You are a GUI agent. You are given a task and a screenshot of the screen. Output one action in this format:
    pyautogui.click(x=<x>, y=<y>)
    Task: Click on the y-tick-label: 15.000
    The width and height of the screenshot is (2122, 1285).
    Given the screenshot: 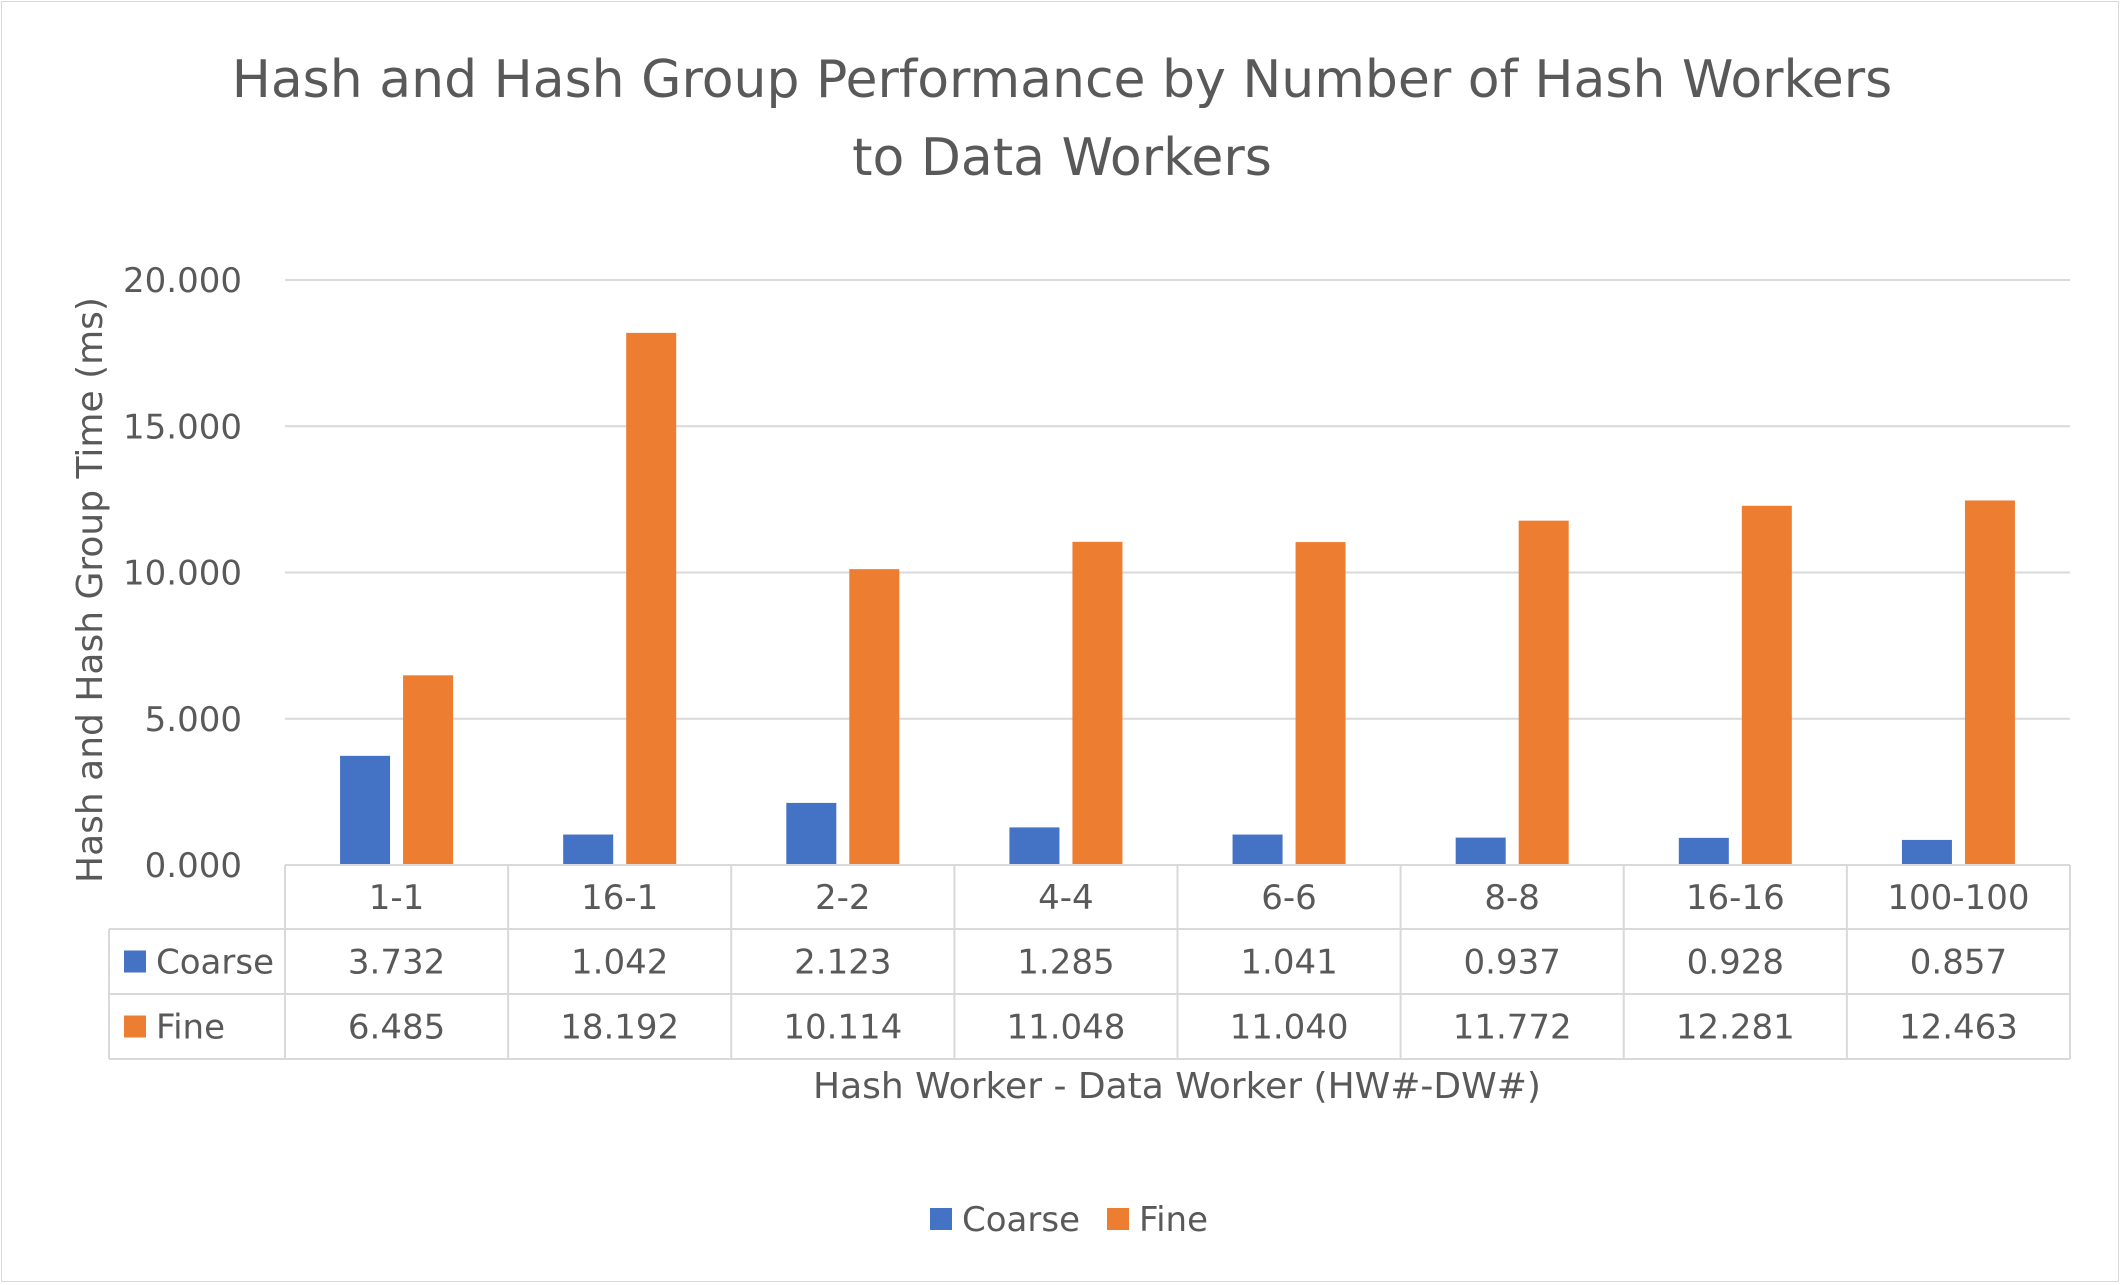 What is the action you would take?
    pyautogui.click(x=182, y=427)
    